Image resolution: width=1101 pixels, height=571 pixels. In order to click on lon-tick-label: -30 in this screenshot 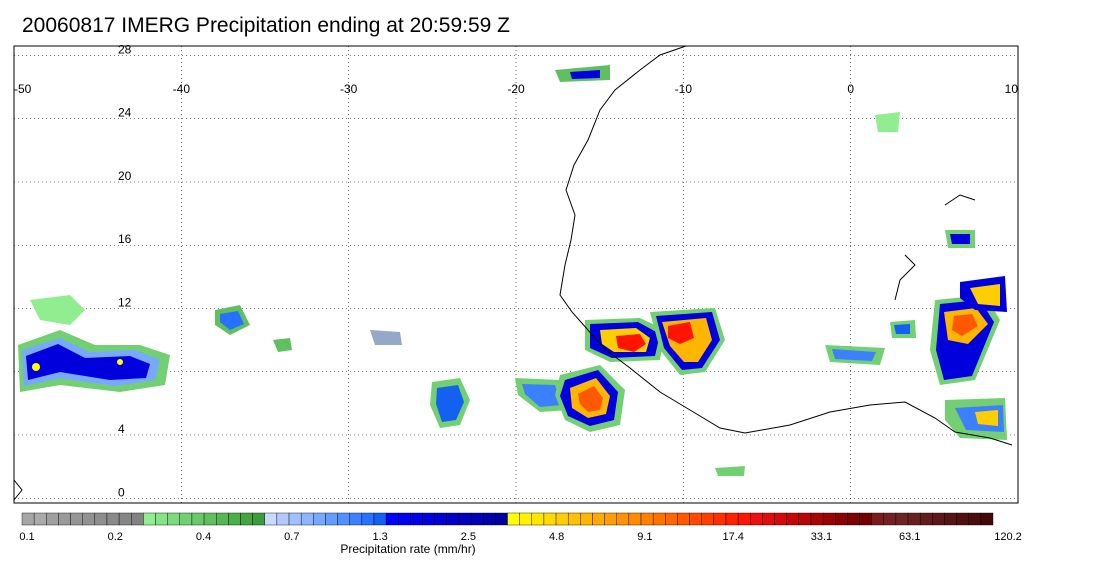, I will do `click(349, 89)`.